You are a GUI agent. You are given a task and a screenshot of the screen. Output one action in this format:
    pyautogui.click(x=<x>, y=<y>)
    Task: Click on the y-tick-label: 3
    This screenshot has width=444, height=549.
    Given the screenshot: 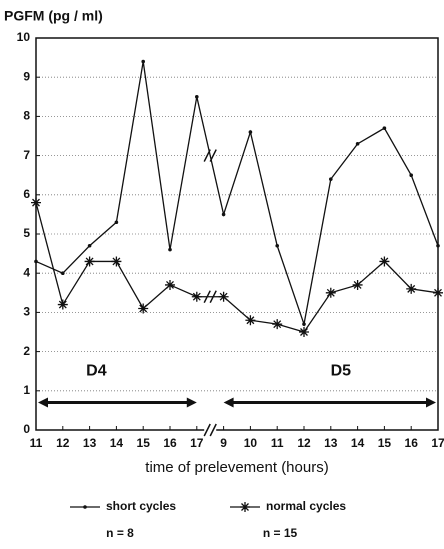 What is the action you would take?
    pyautogui.click(x=26, y=312)
    